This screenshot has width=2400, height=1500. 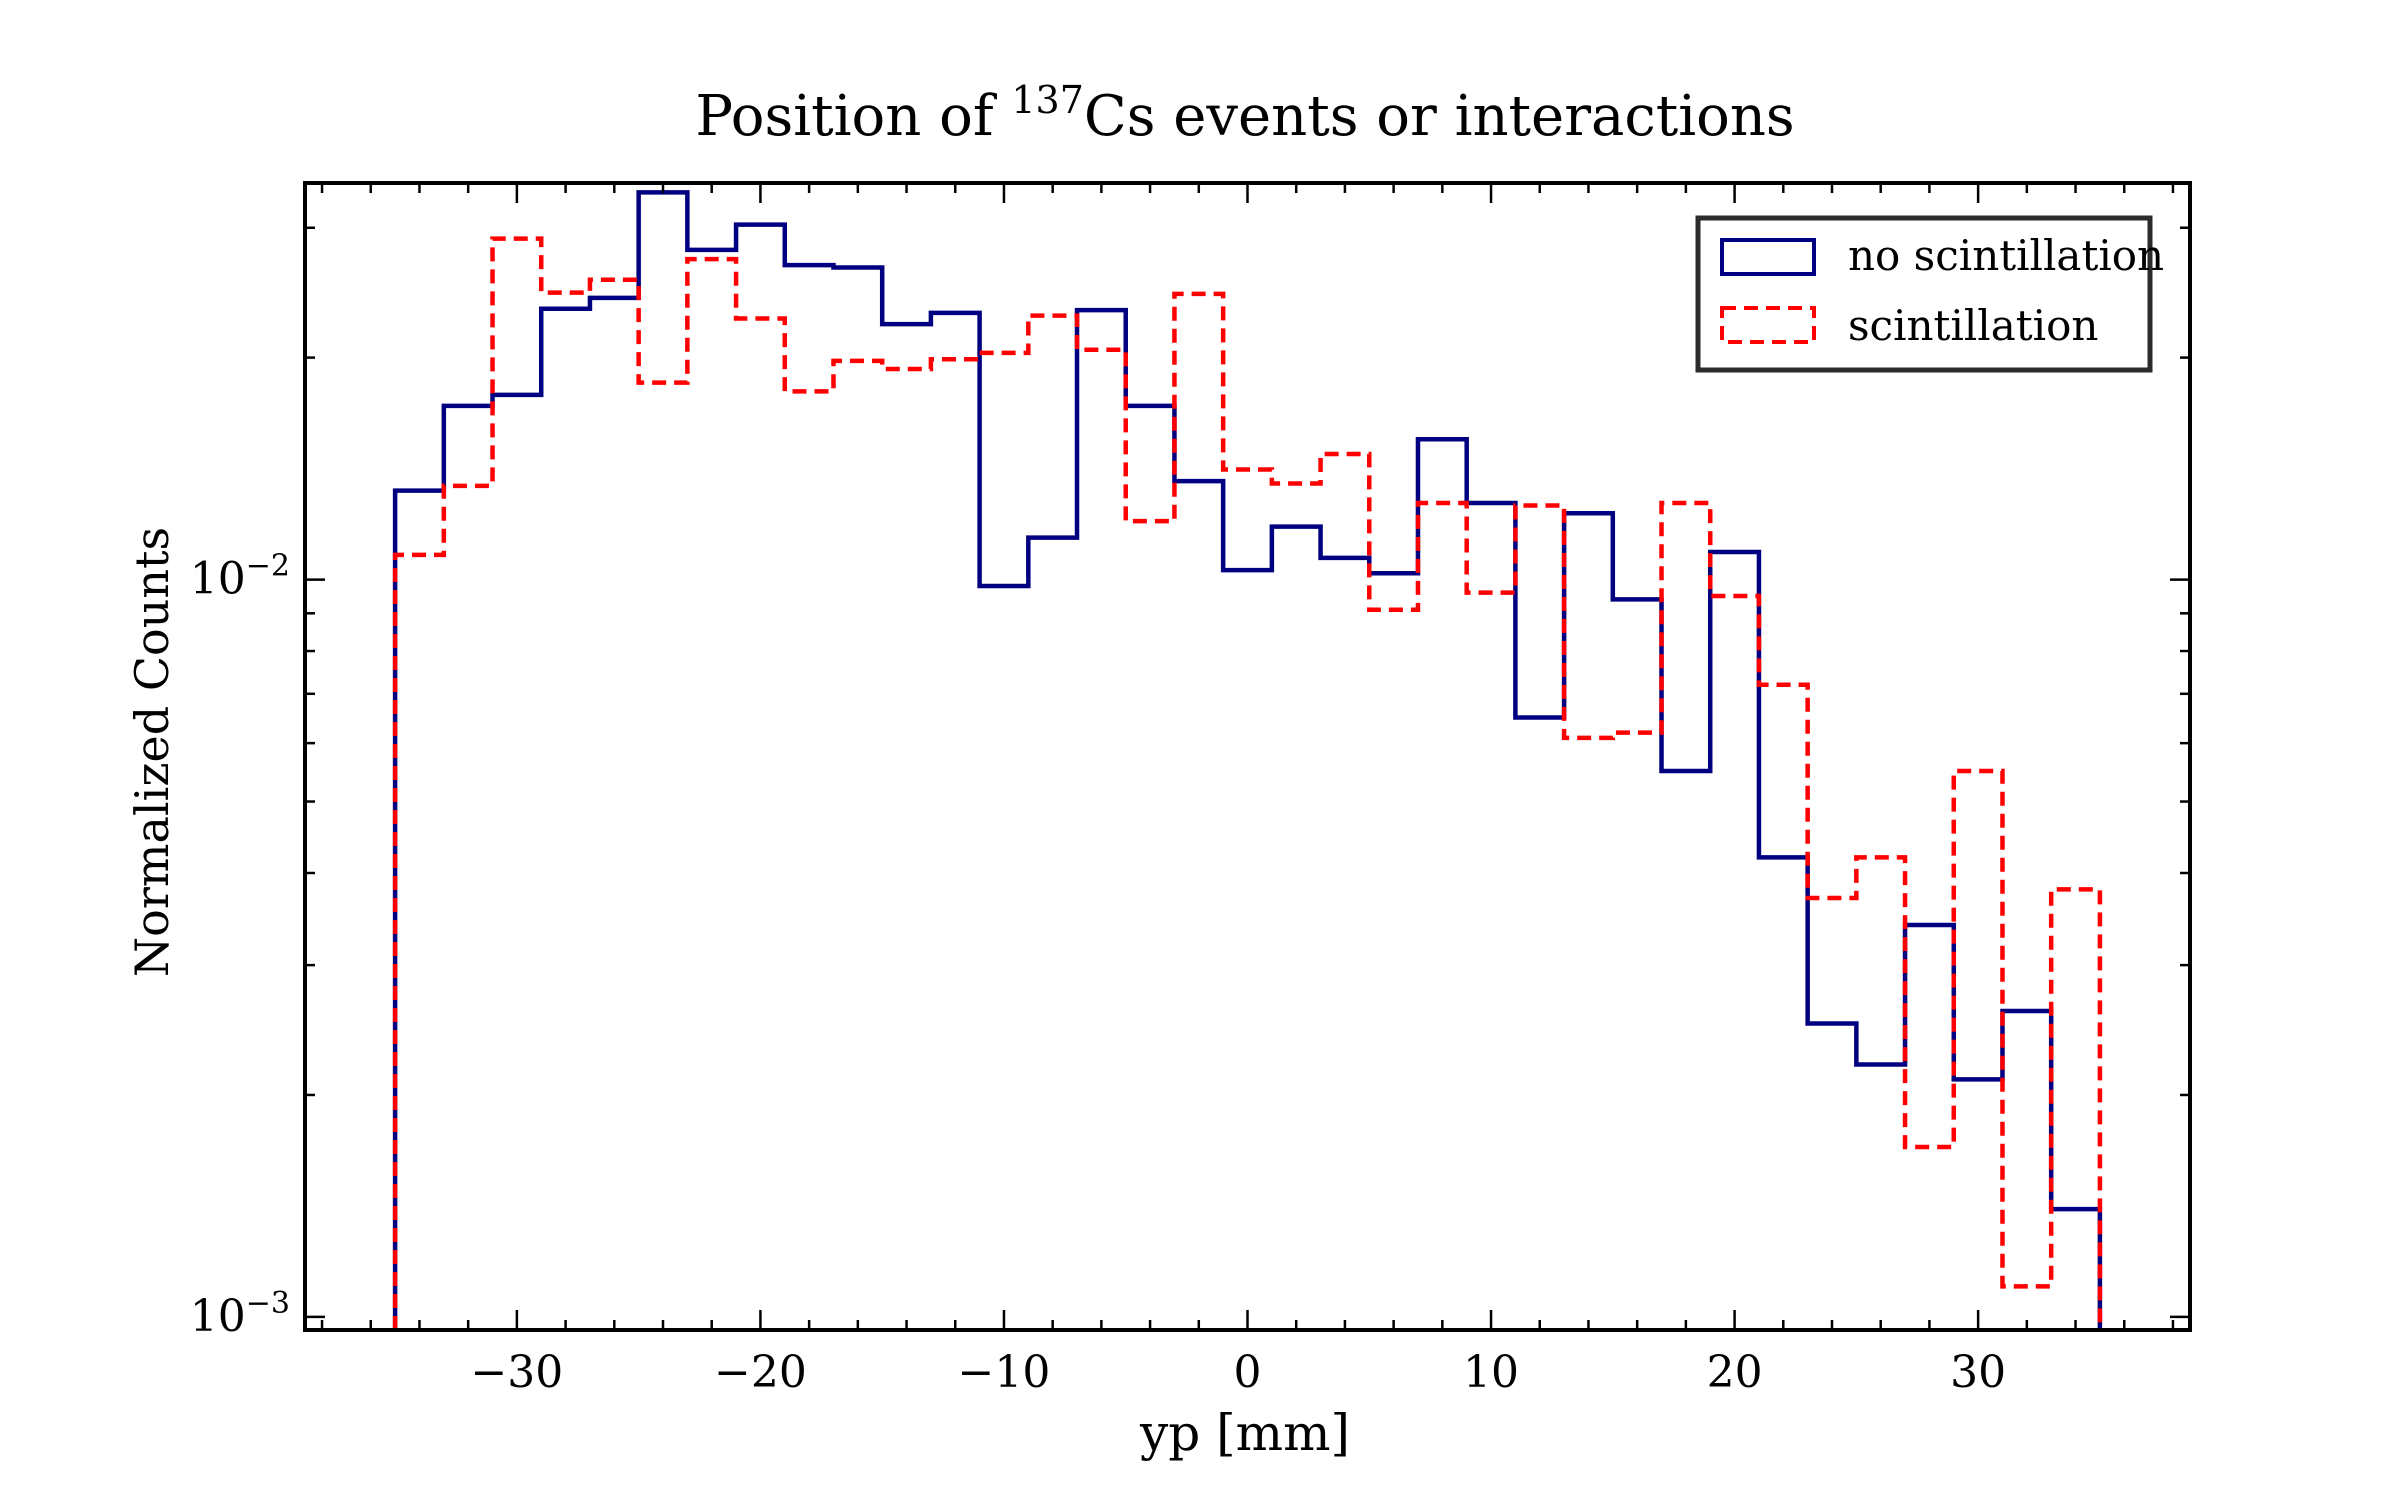 I want to click on legend-swatch-scintillation, so click(x=1768, y=325).